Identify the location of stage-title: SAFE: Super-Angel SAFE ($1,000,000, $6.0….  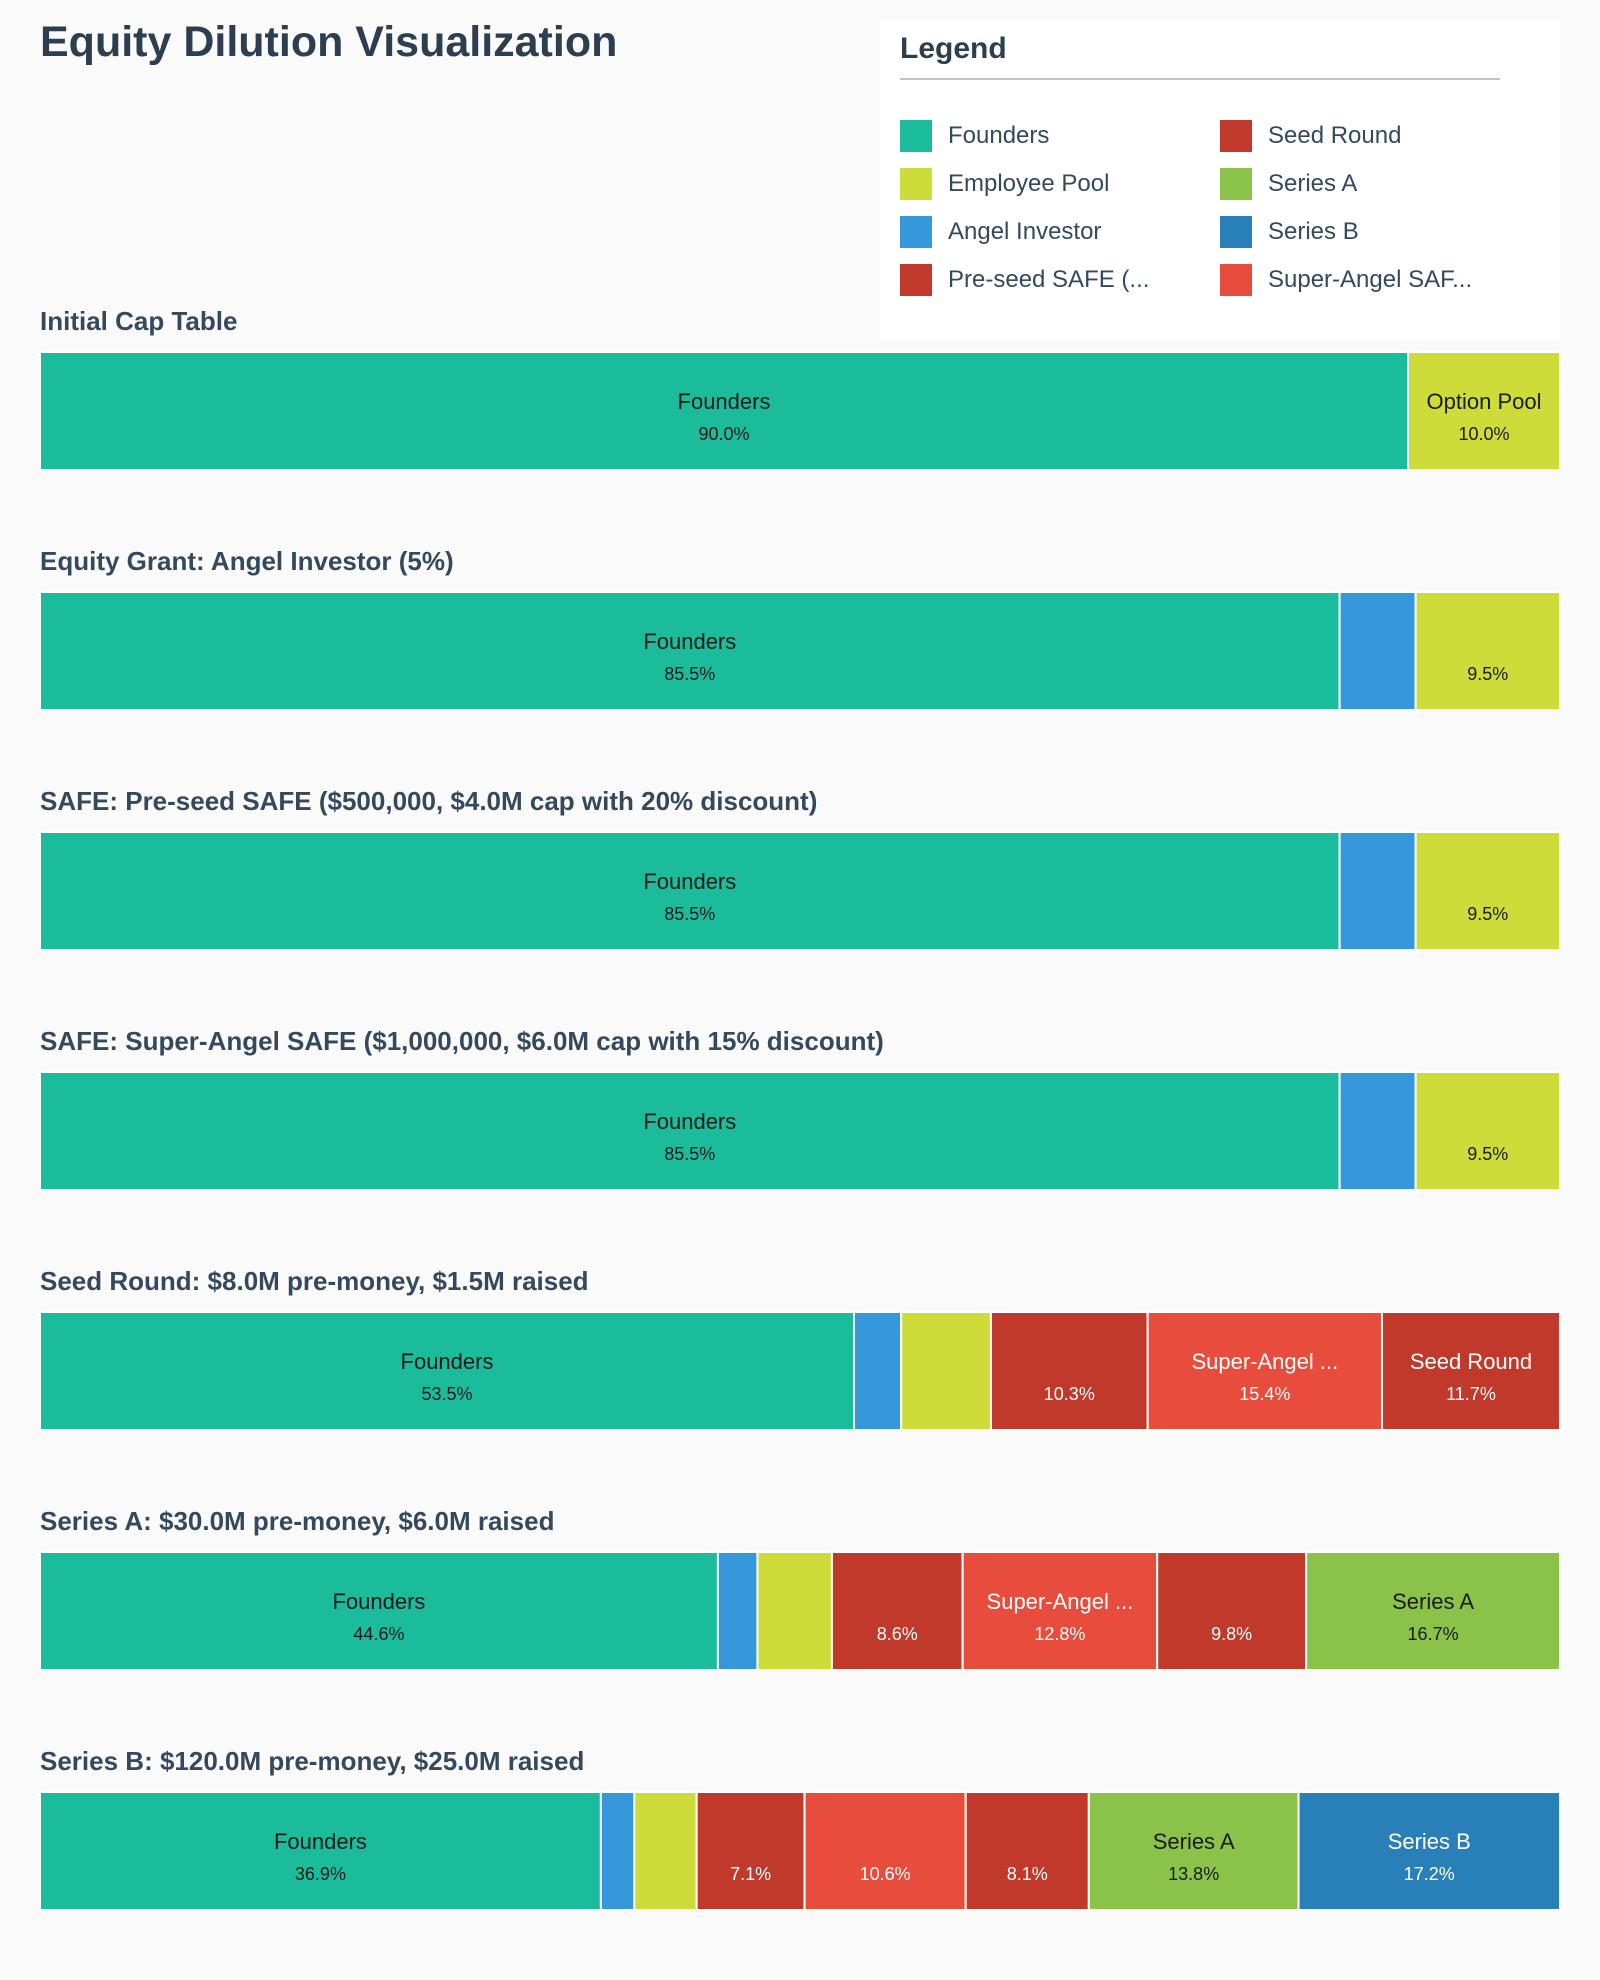
(462, 1041).